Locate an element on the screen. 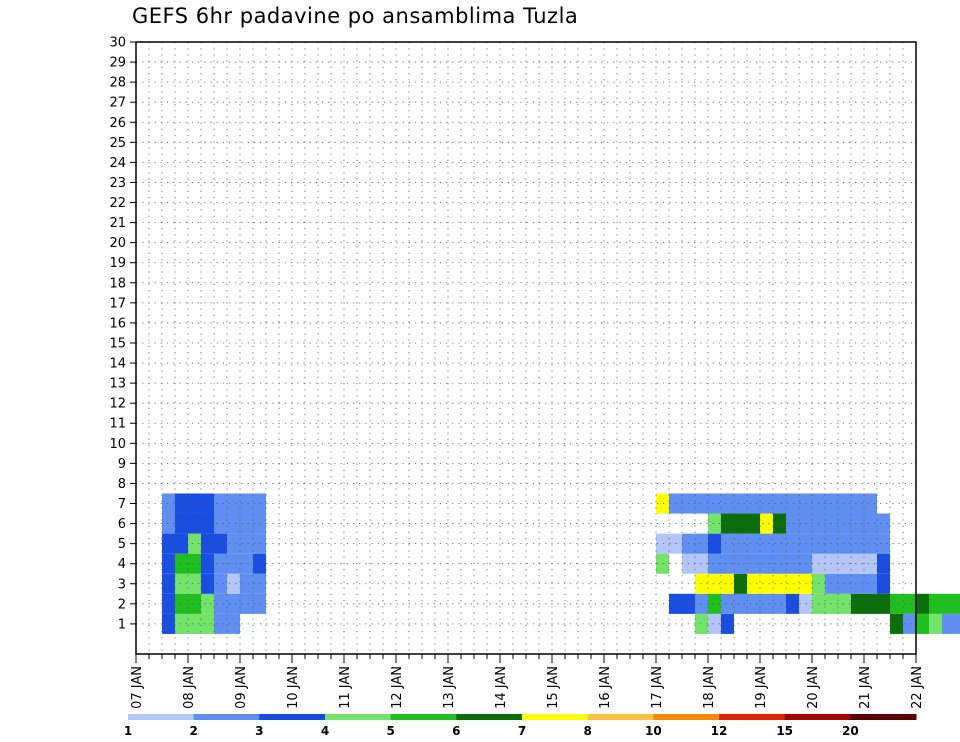 This screenshot has width=960, height=742. x-tick-label: 09 JAN is located at coordinates (241, 687).